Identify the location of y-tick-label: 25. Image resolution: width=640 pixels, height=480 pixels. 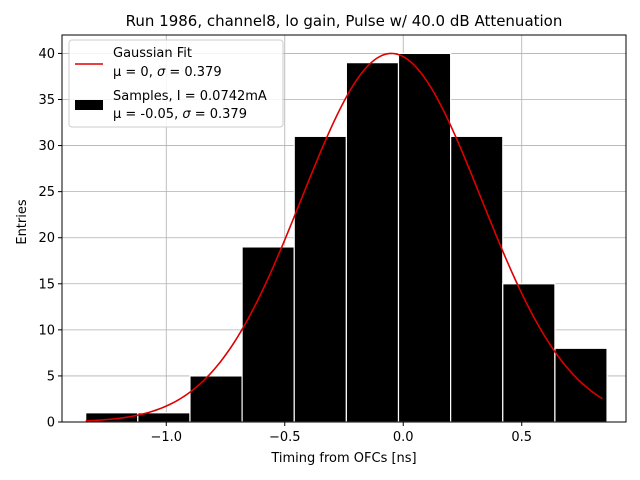
(46, 192).